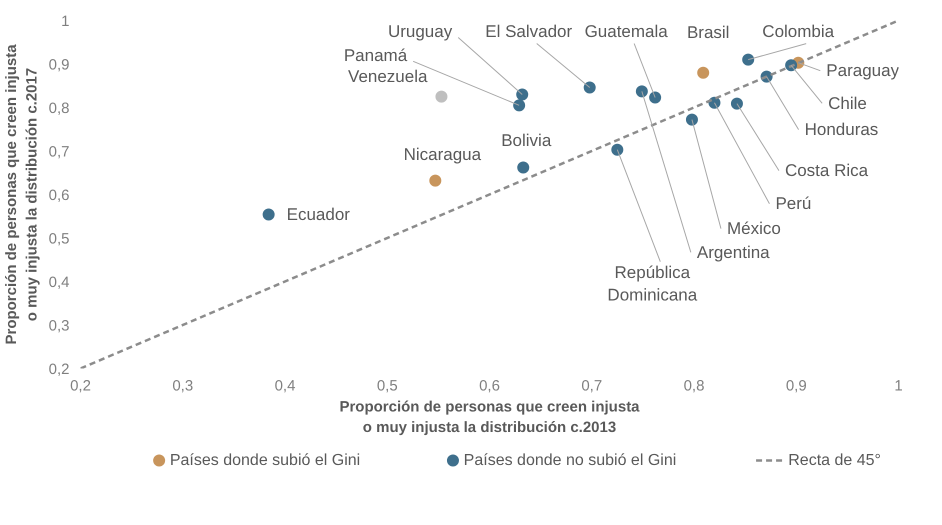 The width and height of the screenshot is (942, 525). What do you see at coordinates (898, 386) in the screenshot?
I see `x-tick-label: 1` at bounding box center [898, 386].